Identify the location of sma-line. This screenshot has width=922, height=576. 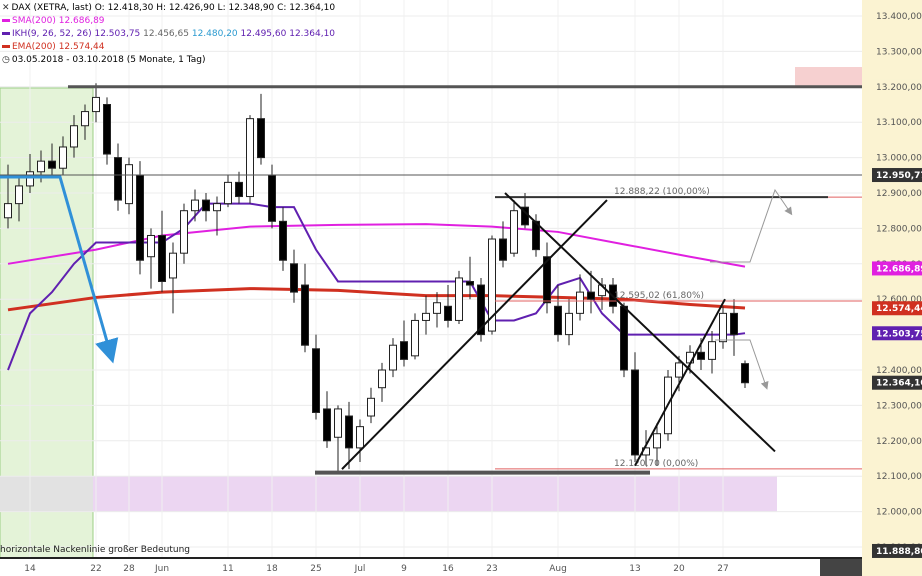
(376, 245).